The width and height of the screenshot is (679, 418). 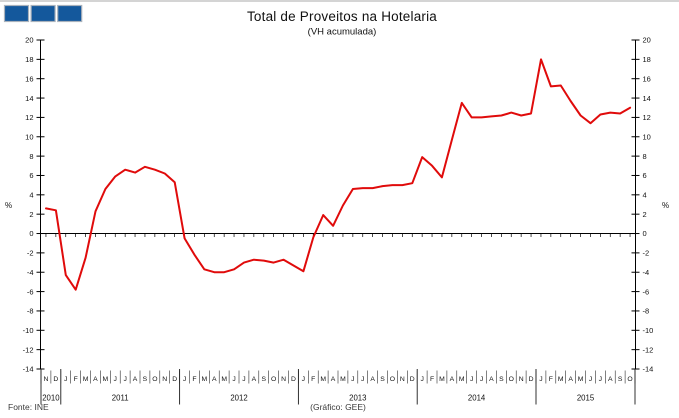 I want to click on y-tick-label-right: 2, so click(x=645, y=214).